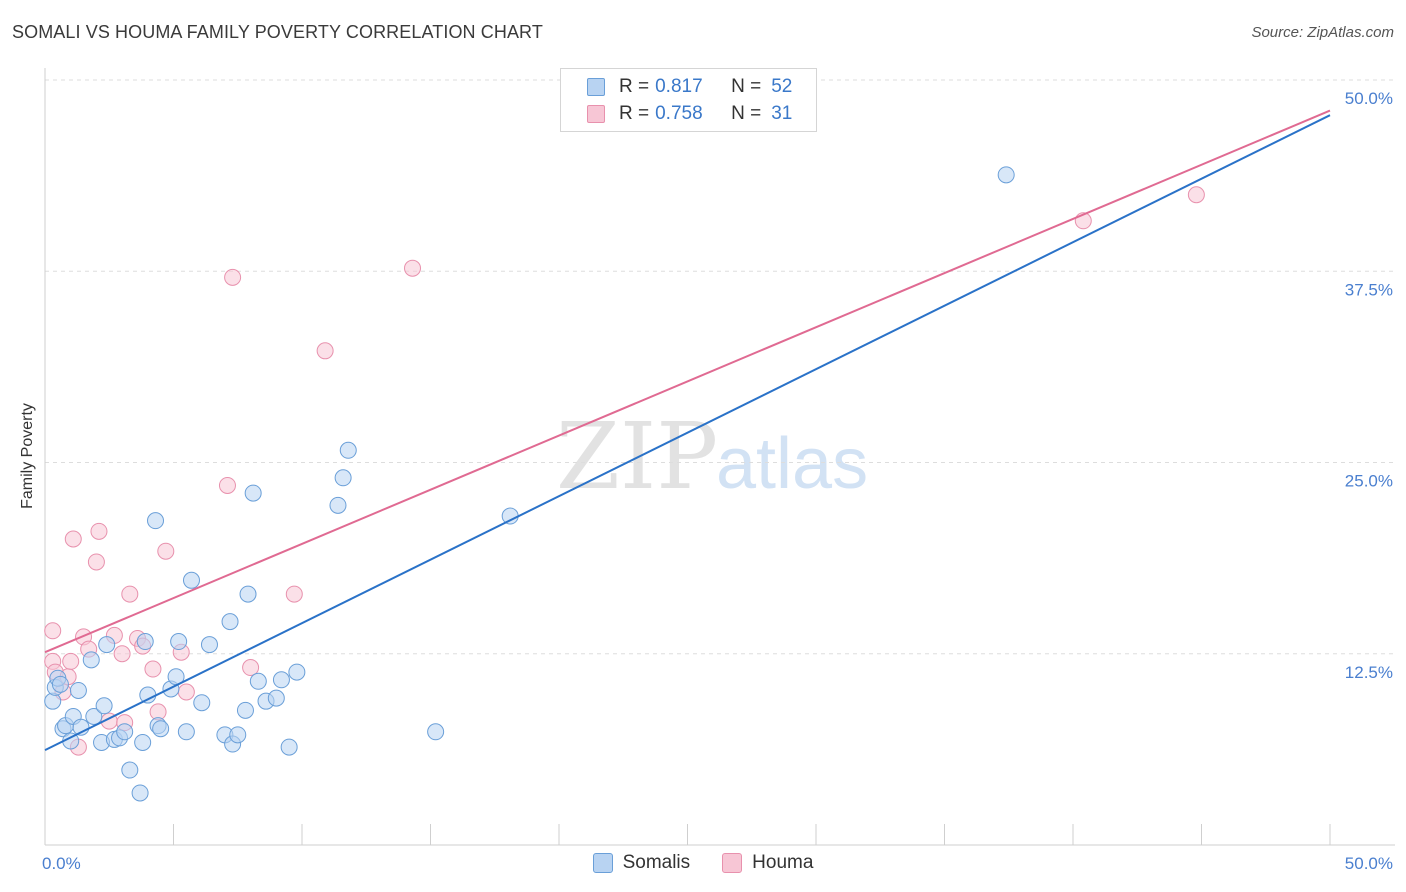 This screenshot has height=892, width=1406. I want to click on x-tick-label: 0.0%, so click(61, 863).